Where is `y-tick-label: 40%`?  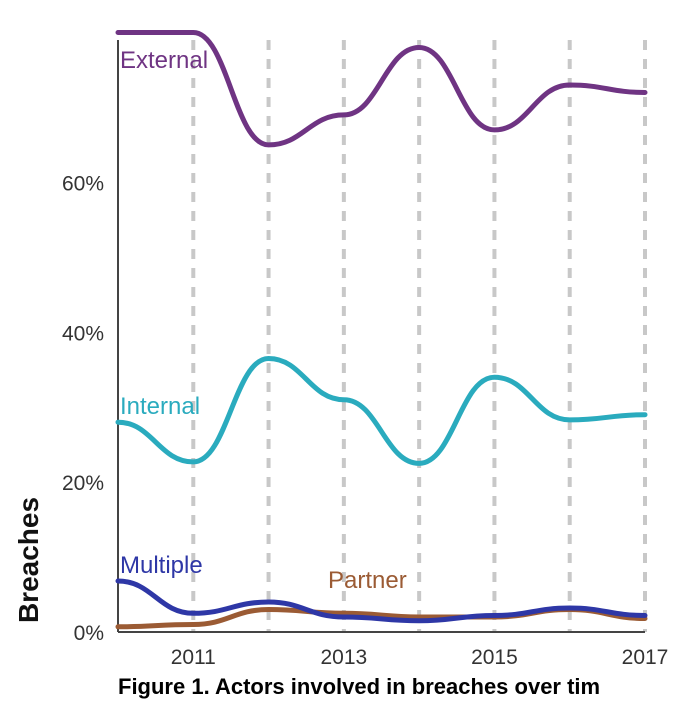
y-tick-label: 40% is located at coordinates (83, 333).